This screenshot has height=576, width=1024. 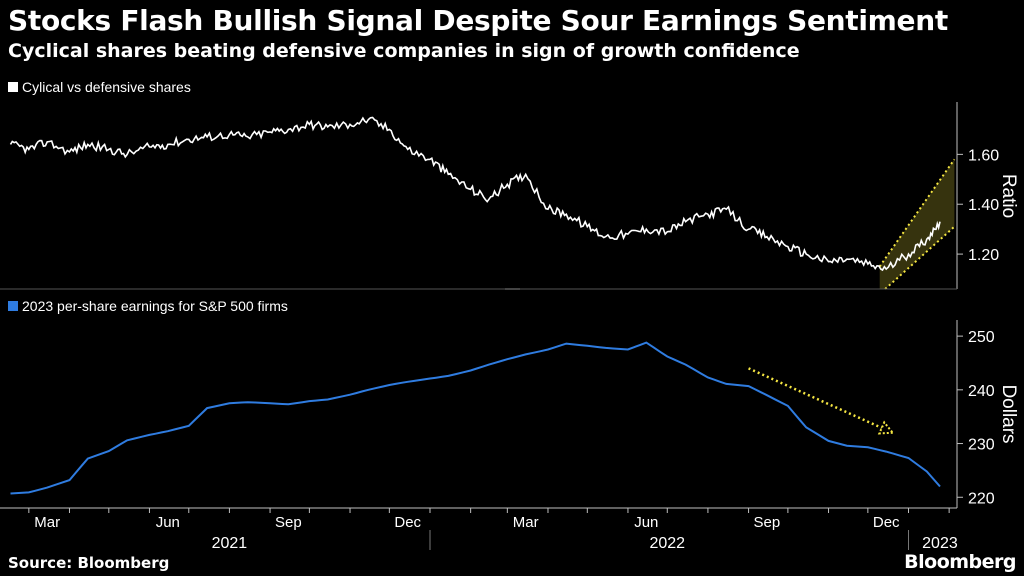 What do you see at coordinates (981, 337) in the screenshot?
I see `y-tick-label: 250` at bounding box center [981, 337].